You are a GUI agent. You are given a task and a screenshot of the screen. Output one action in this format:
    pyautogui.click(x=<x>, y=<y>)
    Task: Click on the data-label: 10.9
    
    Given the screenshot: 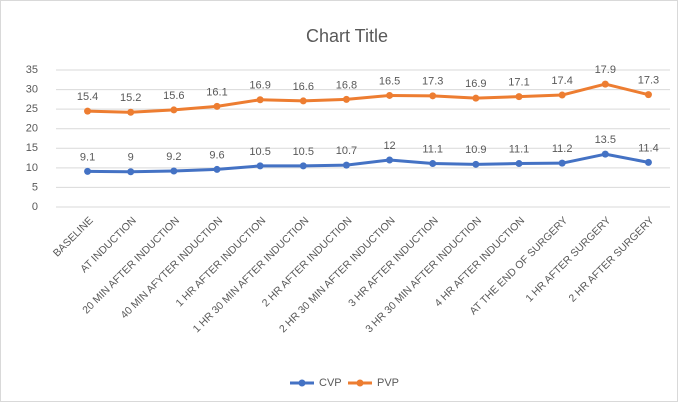 What is the action you would take?
    pyautogui.click(x=475, y=150)
    